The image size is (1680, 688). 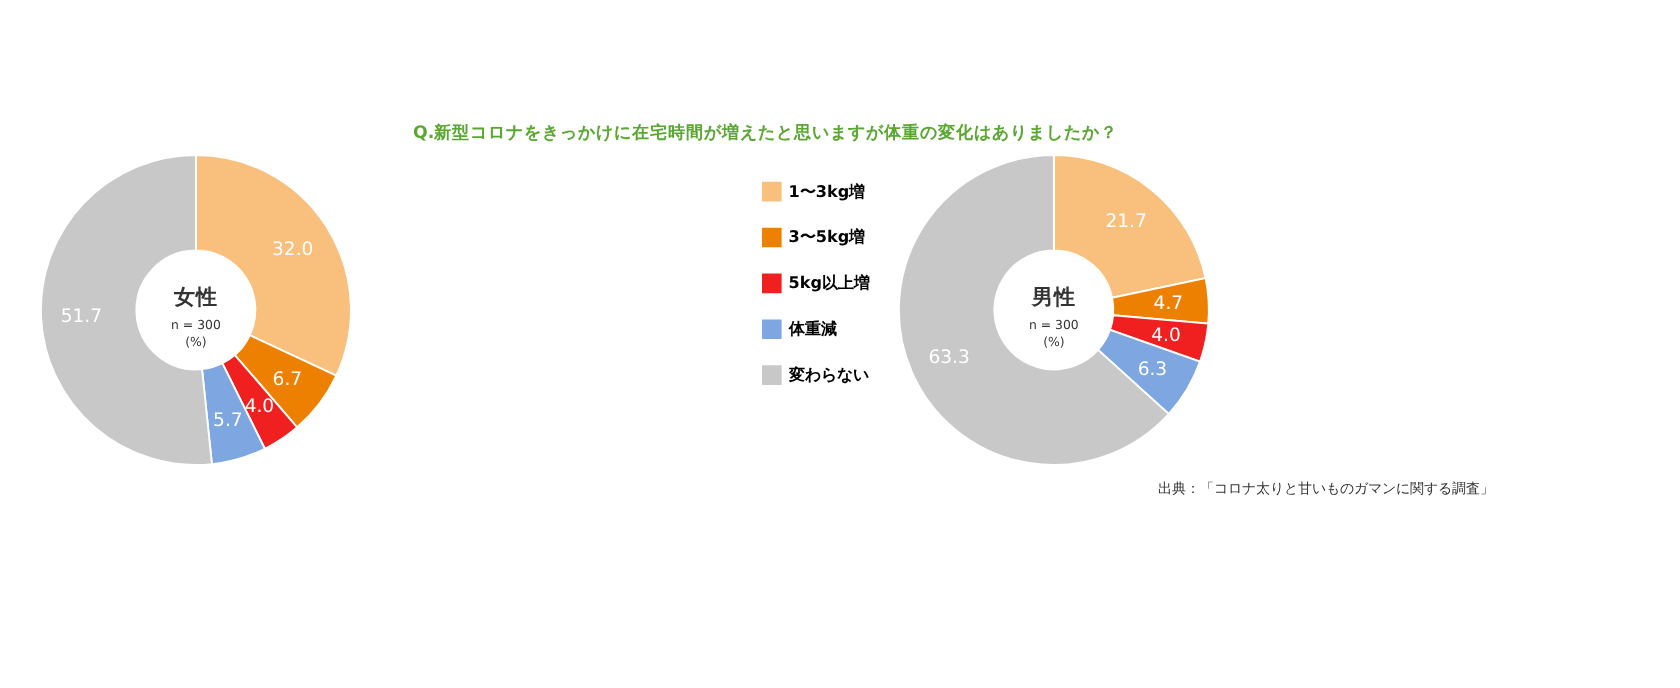 I want to click on data-label: 6.7, so click(x=287, y=380).